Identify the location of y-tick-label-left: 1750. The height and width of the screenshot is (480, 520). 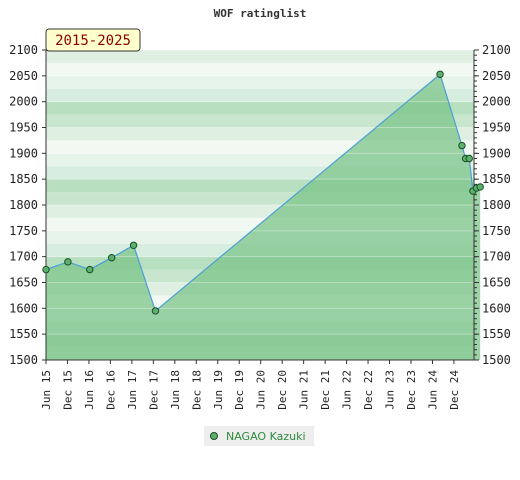
(23, 231).